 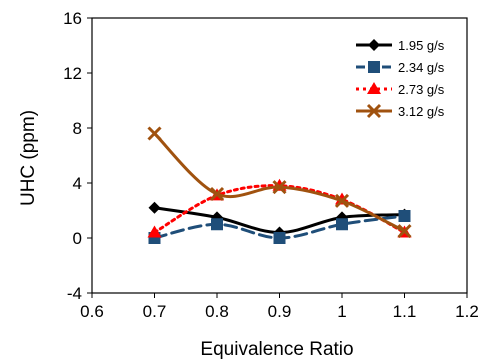 I want to click on x-tick-label: 1, so click(x=341, y=311).